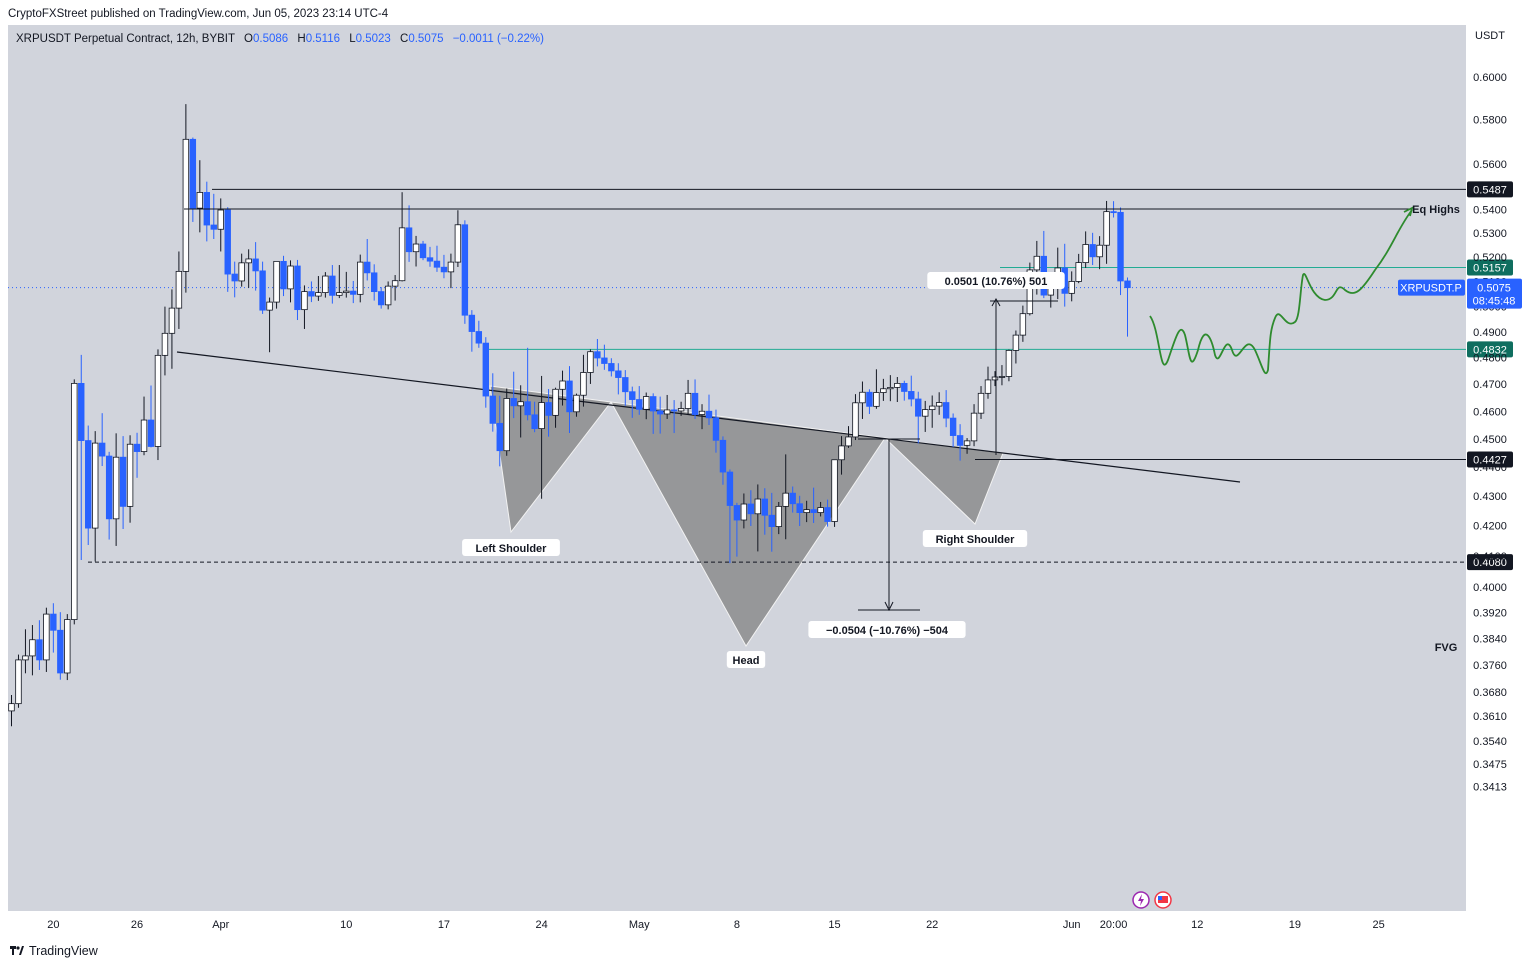  What do you see at coordinates (1490, 234) in the screenshot?
I see `price-tick-0.5300: 0.5300` at bounding box center [1490, 234].